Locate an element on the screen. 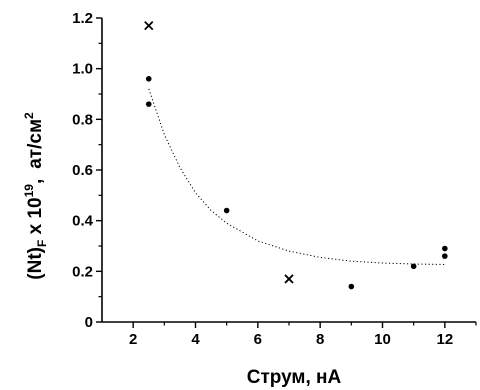  x-tick-label: 12 is located at coordinates (444, 339).